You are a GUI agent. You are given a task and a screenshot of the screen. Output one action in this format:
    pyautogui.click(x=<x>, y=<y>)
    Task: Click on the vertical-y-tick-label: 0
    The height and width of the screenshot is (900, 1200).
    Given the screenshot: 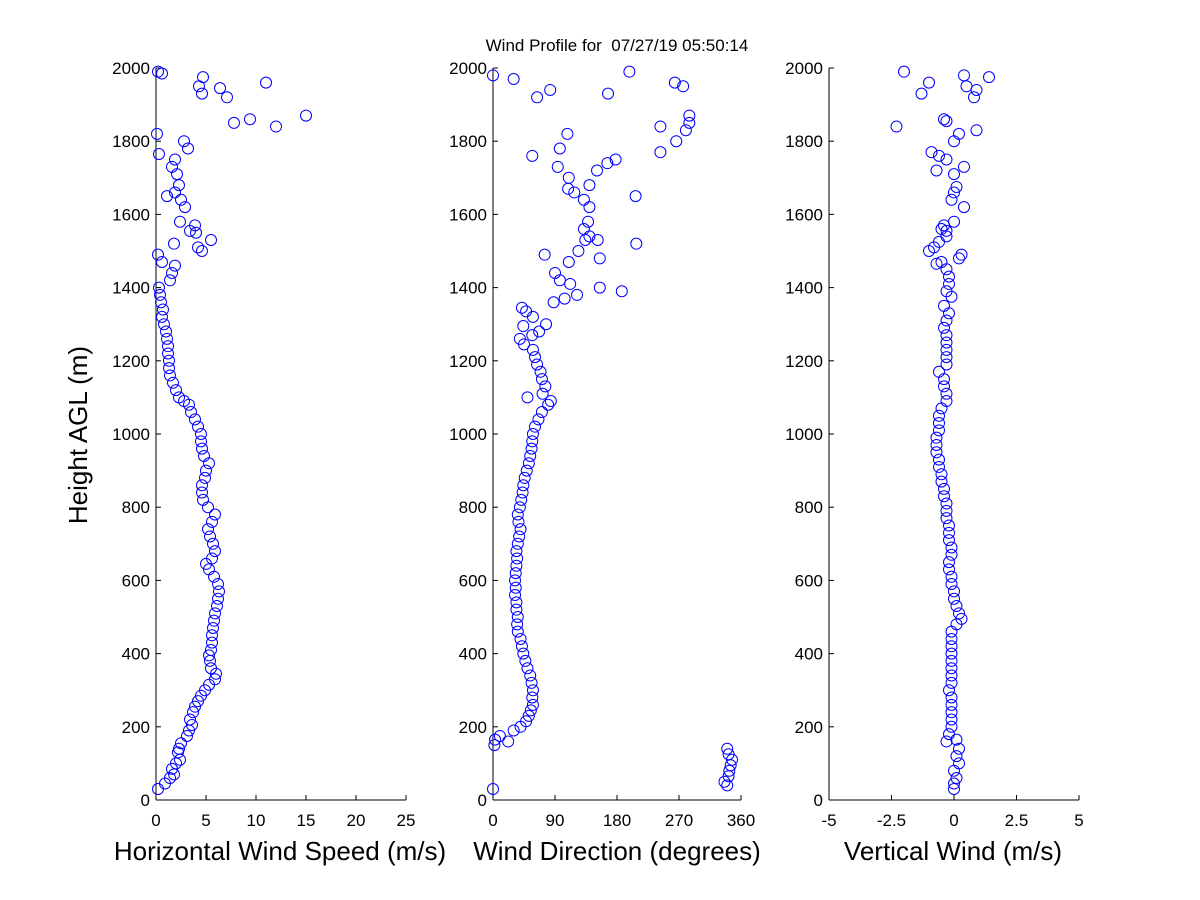 What is the action you would take?
    pyautogui.click(x=818, y=800)
    